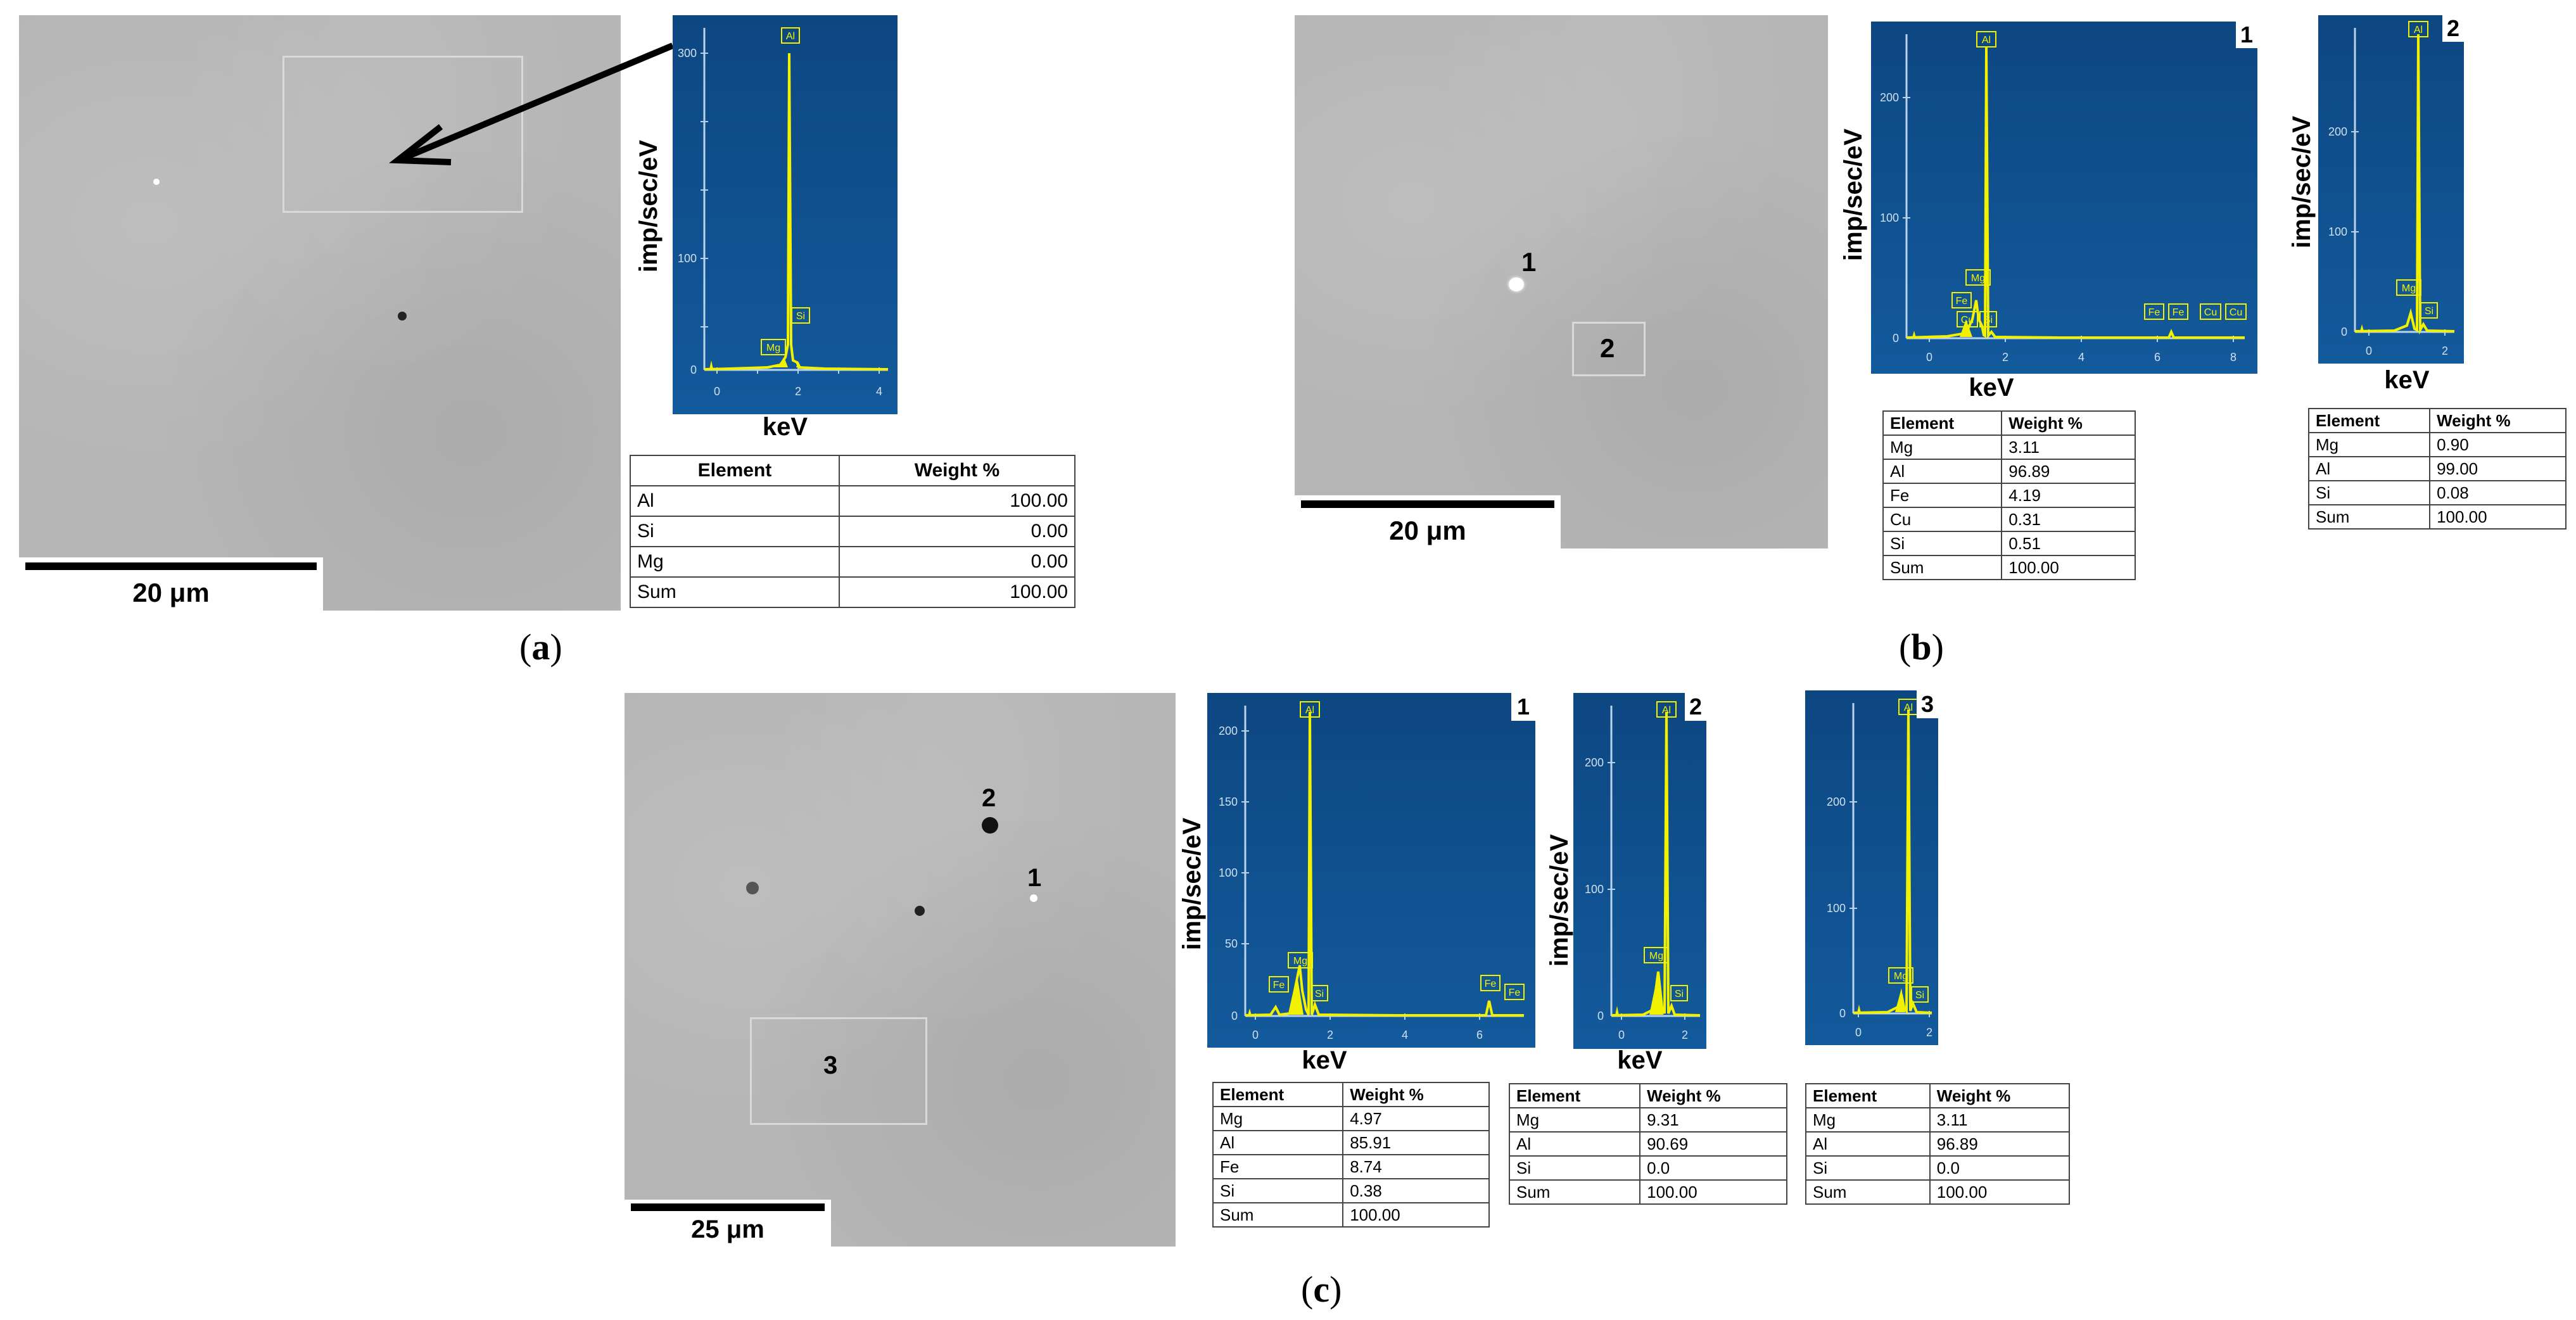  Describe the element at coordinates (1231, 944) in the screenshot. I see `ytick: 50` at that location.